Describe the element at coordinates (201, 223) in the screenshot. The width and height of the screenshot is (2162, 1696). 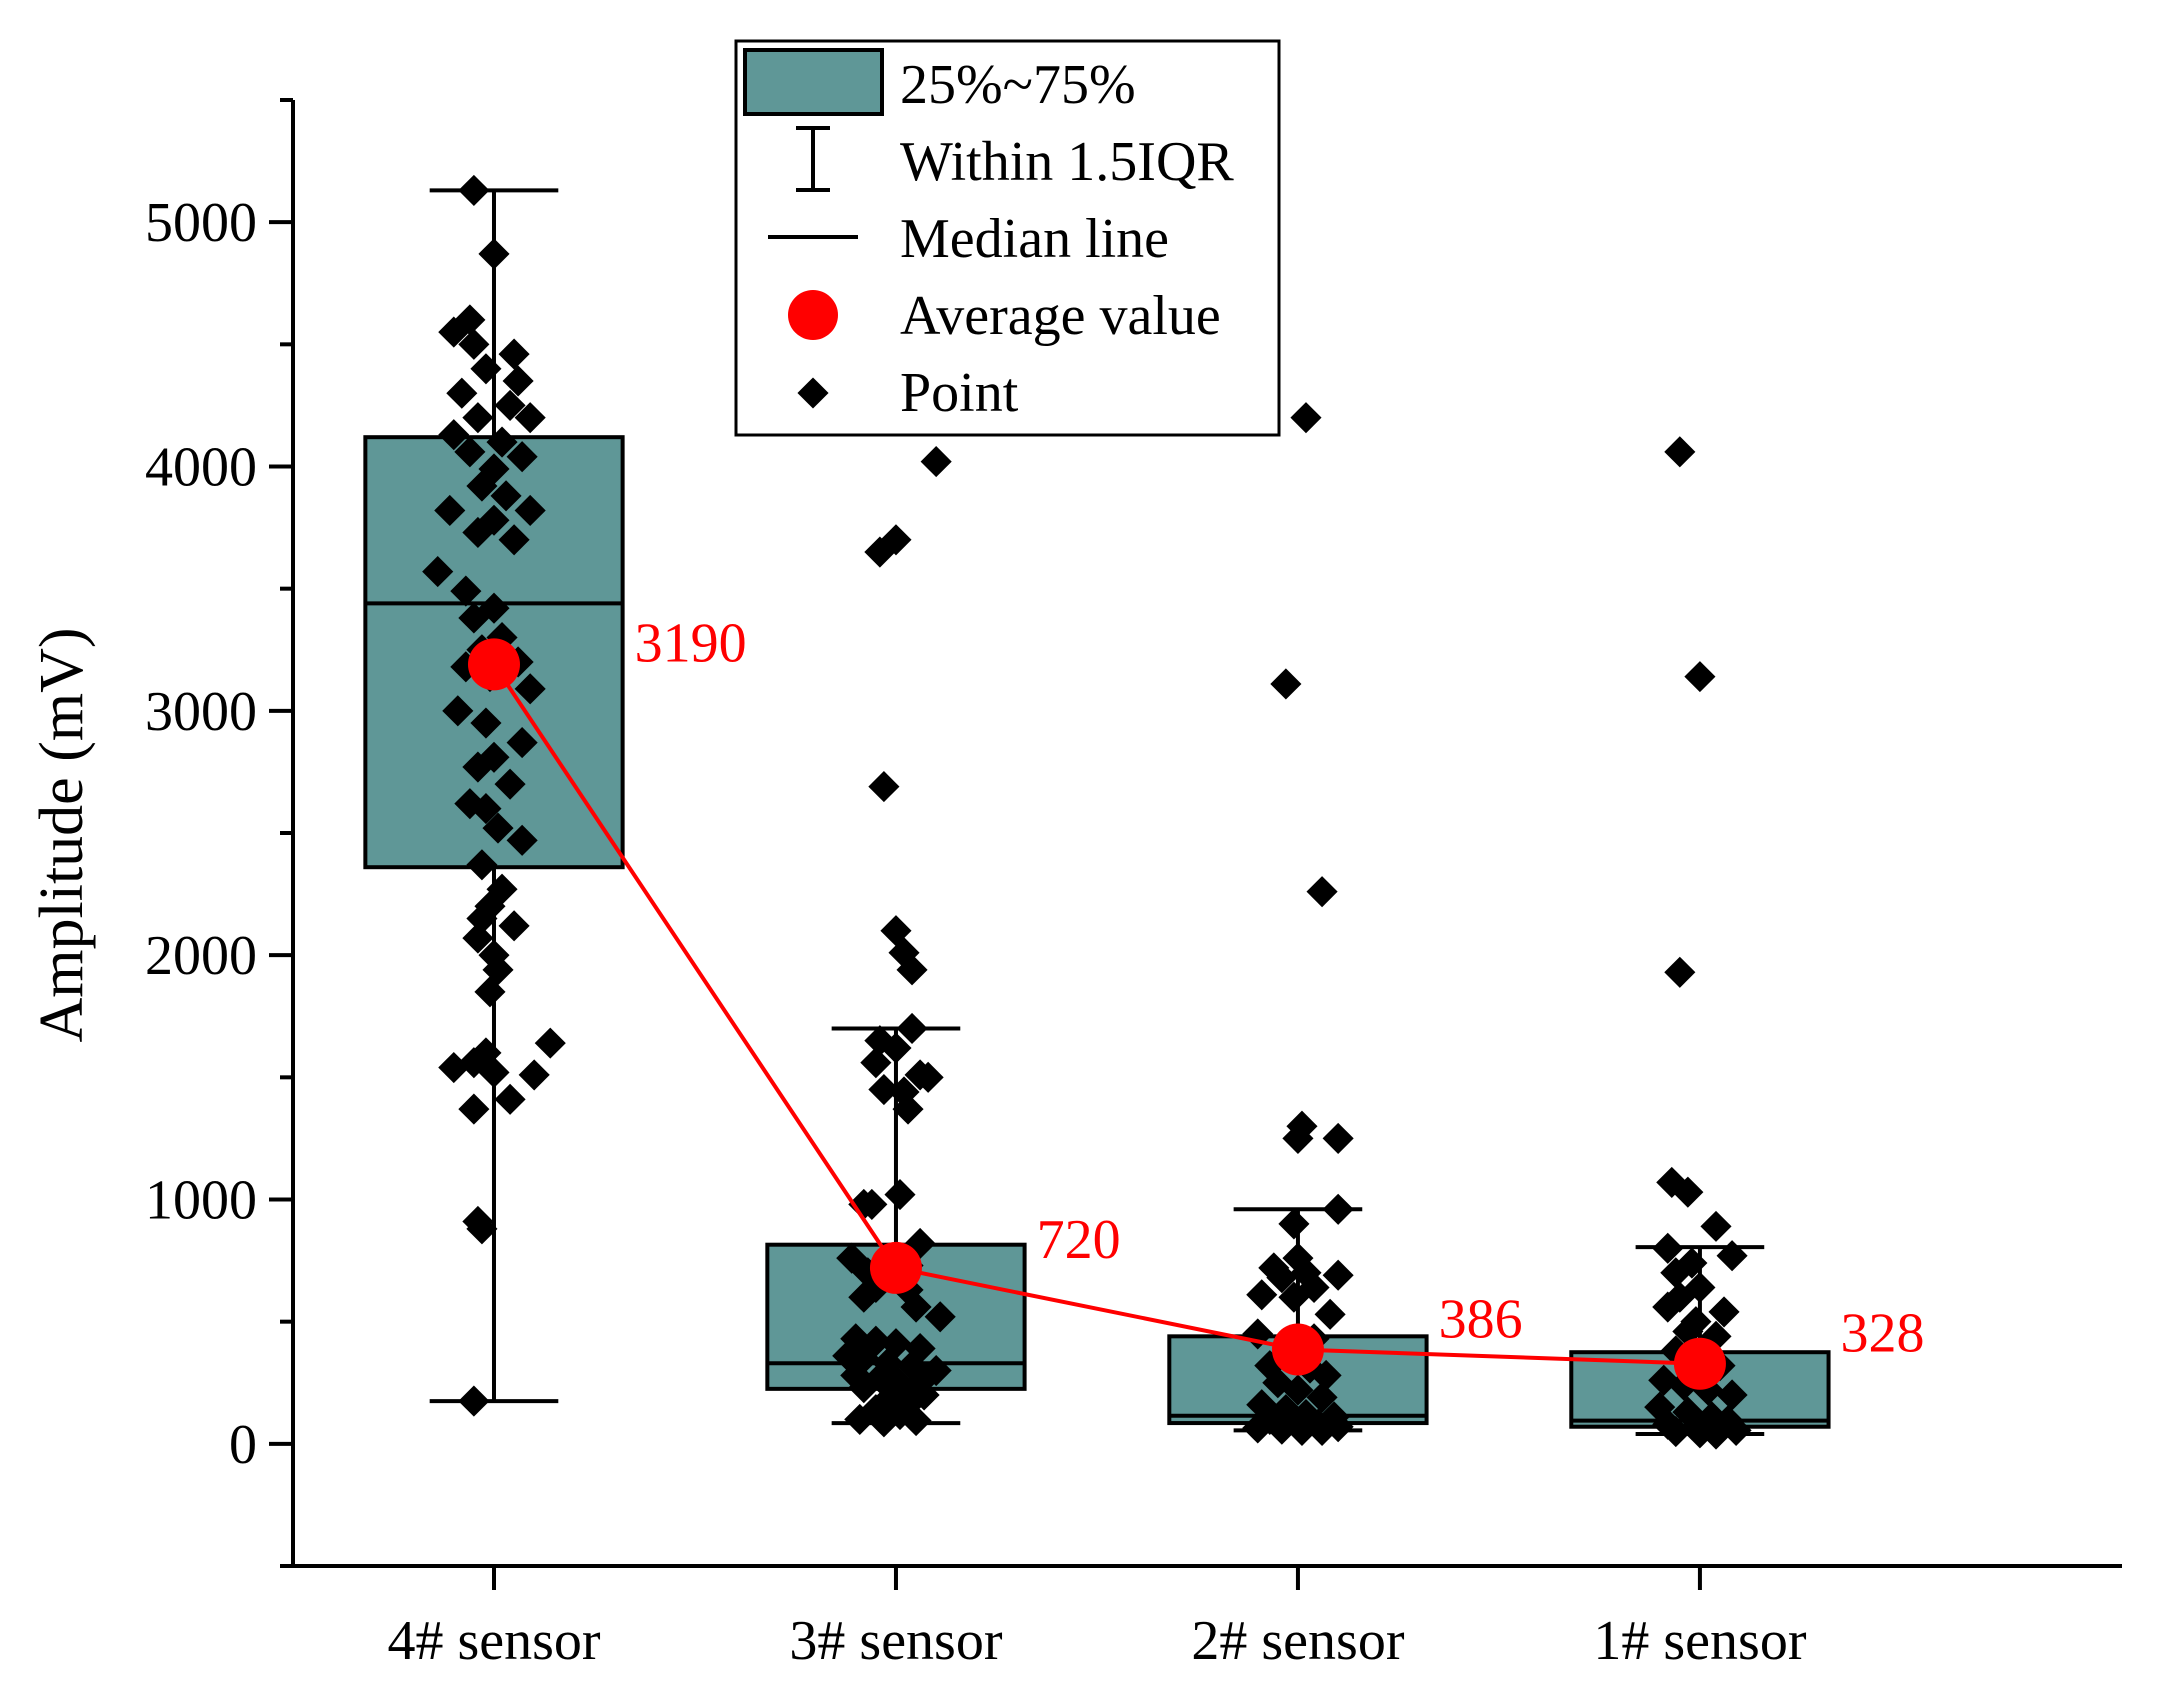
I see `y-tick-label: 5000` at that location.